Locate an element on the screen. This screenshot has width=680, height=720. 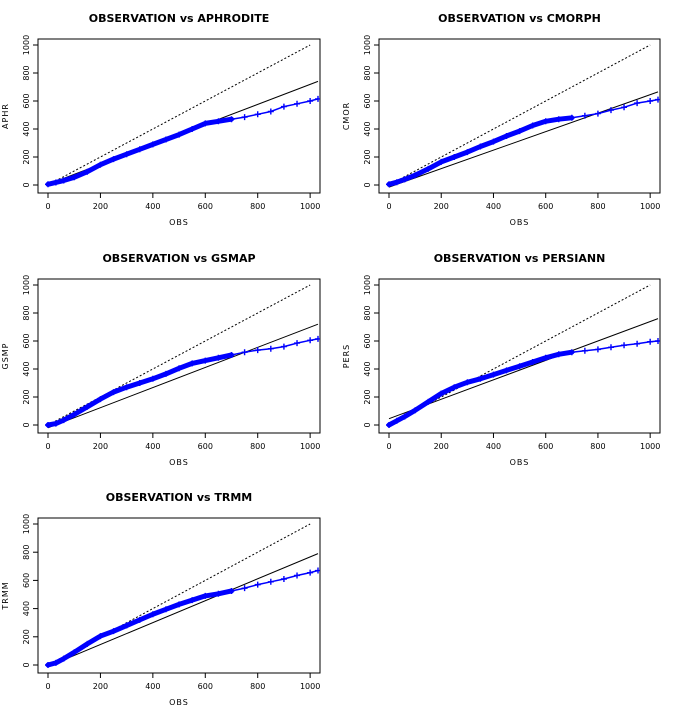
x-tick-label: 800 is located at coordinates (257, 446).